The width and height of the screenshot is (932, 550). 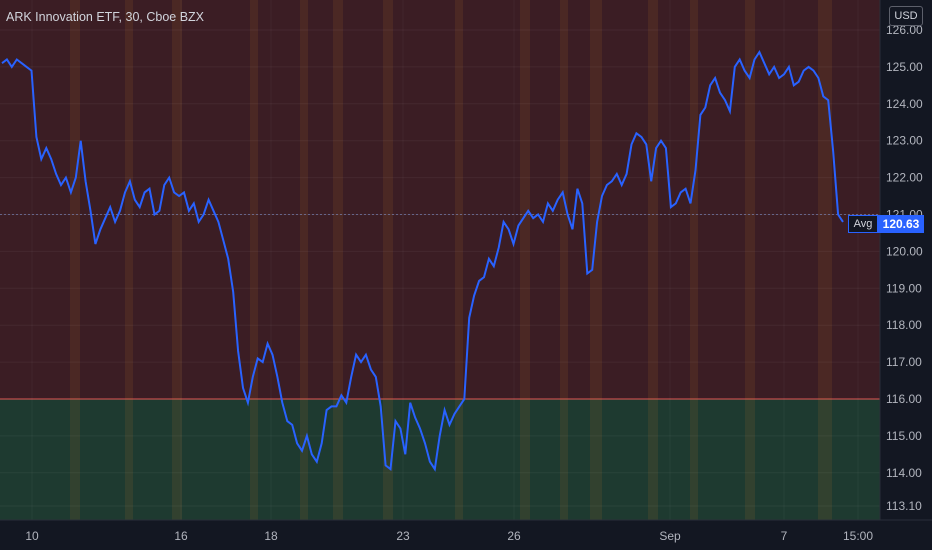 What do you see at coordinates (906, 16) in the screenshot?
I see `currency-button: USD` at bounding box center [906, 16].